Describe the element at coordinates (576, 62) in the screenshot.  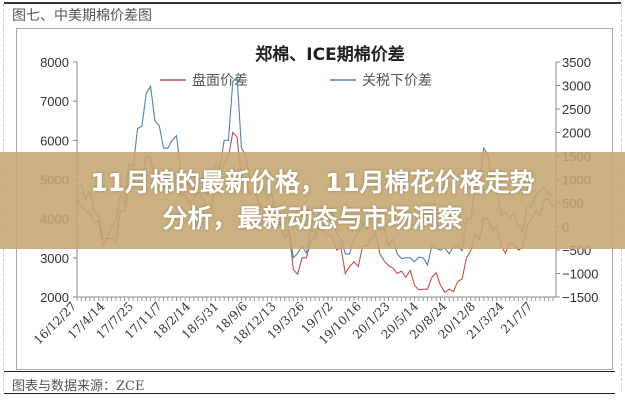
I see `right-tick-label: 3500` at that location.